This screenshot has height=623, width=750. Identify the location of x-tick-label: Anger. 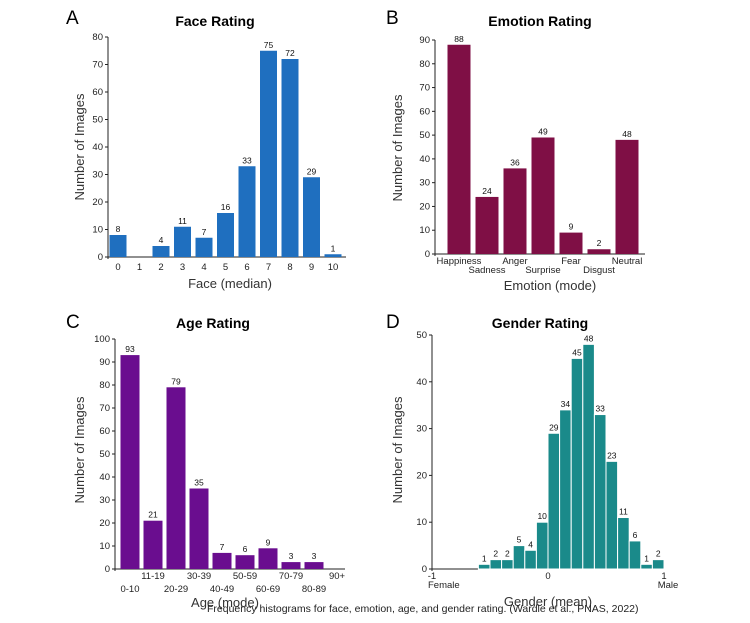
(514, 261).